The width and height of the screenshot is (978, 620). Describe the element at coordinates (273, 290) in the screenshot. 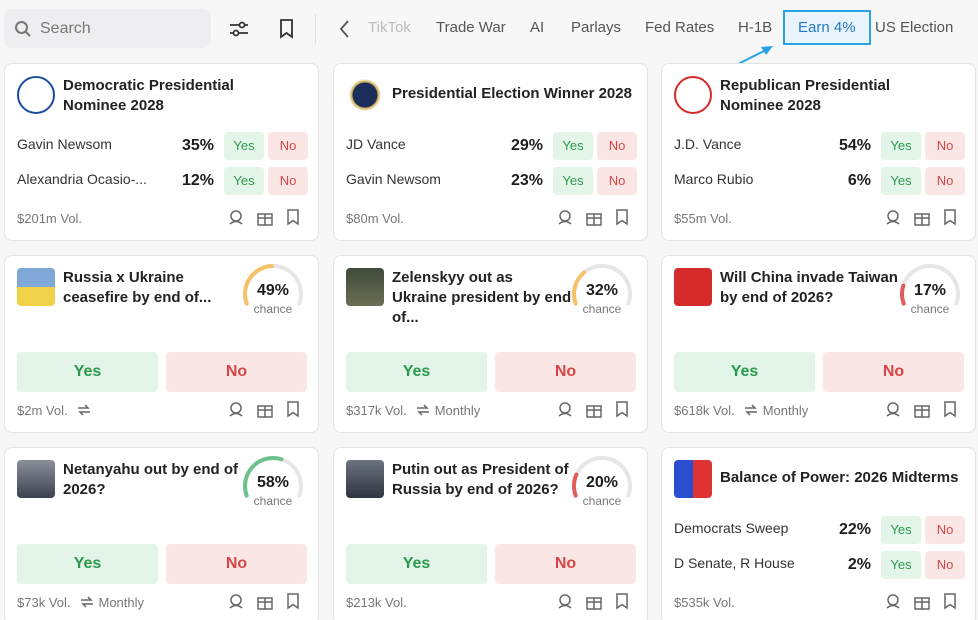

I see `chance-value: 49%` at that location.